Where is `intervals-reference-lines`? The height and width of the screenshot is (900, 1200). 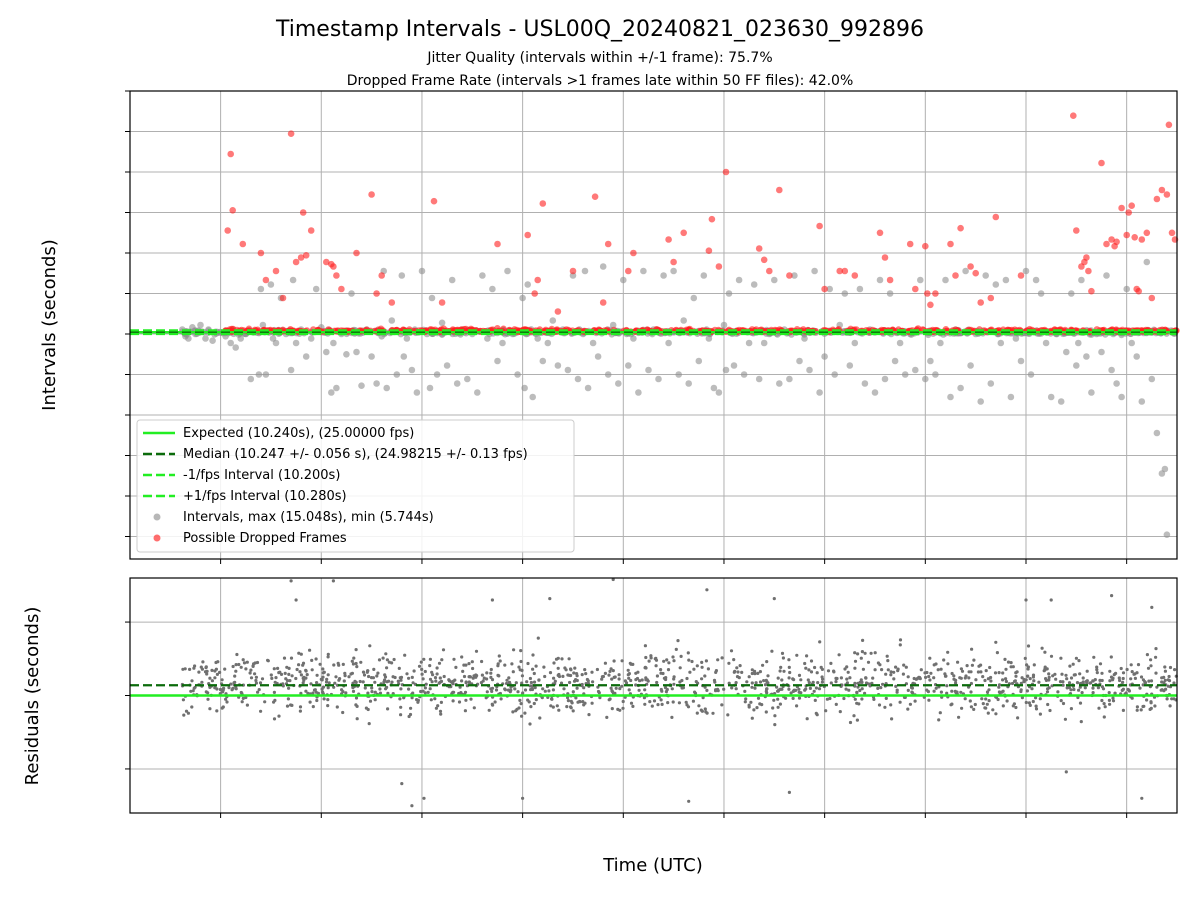
intervals-reference-lines is located at coordinates (653, 332).